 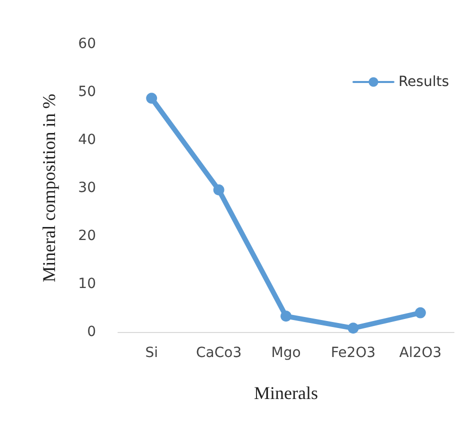 I want to click on x-tick-label: Mgo, so click(x=286, y=353).